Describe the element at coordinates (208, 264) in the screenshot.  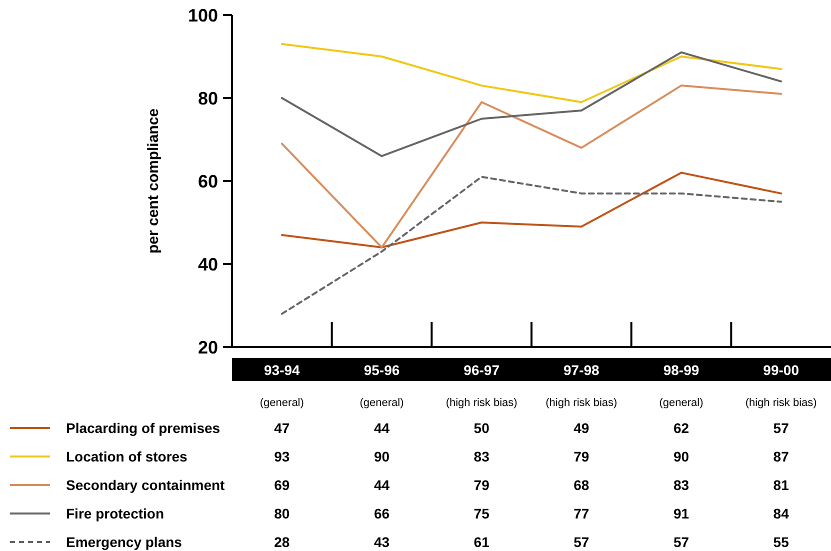
I see `y-tick-label: 40` at that location.